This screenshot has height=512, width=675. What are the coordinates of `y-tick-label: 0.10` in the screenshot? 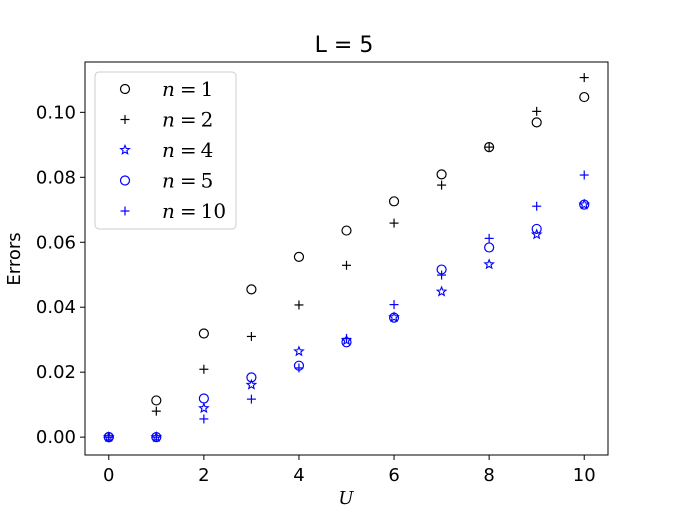 It's located at (56, 112).